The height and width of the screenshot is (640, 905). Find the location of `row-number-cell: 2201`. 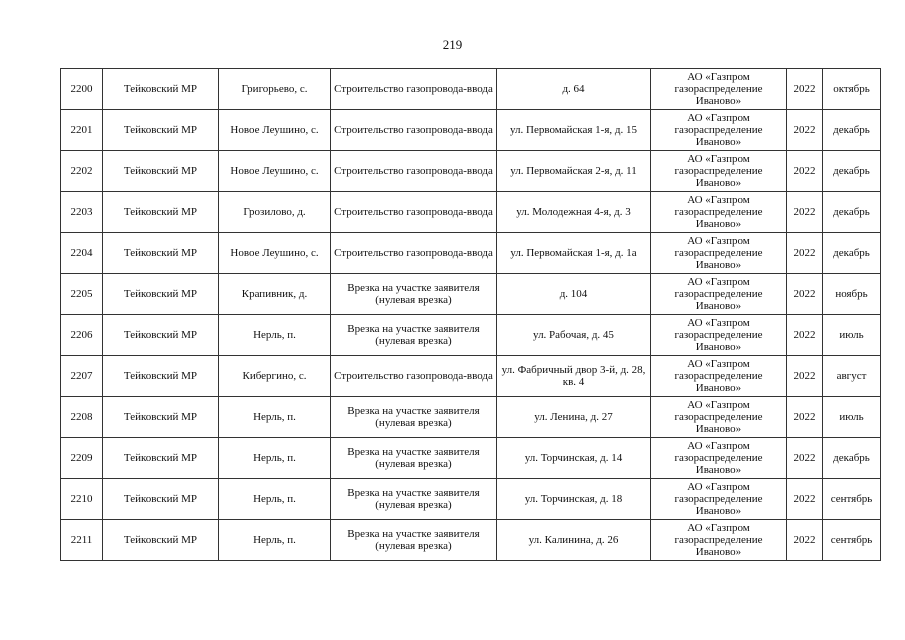

row-number-cell: 2201 is located at coordinates (81, 130).